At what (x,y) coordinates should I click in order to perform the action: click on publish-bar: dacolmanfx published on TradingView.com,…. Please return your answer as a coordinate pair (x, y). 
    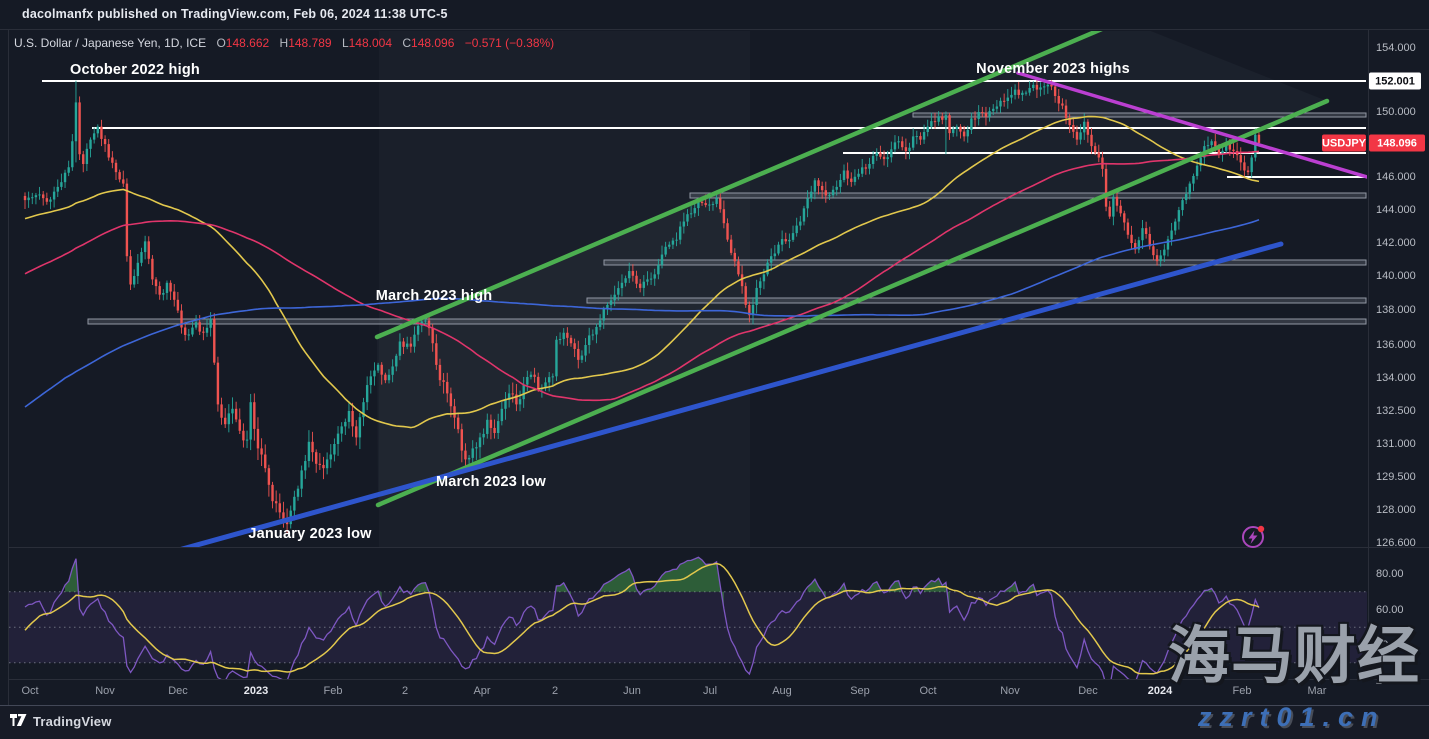
    Looking at the image, I should click on (714, 15).